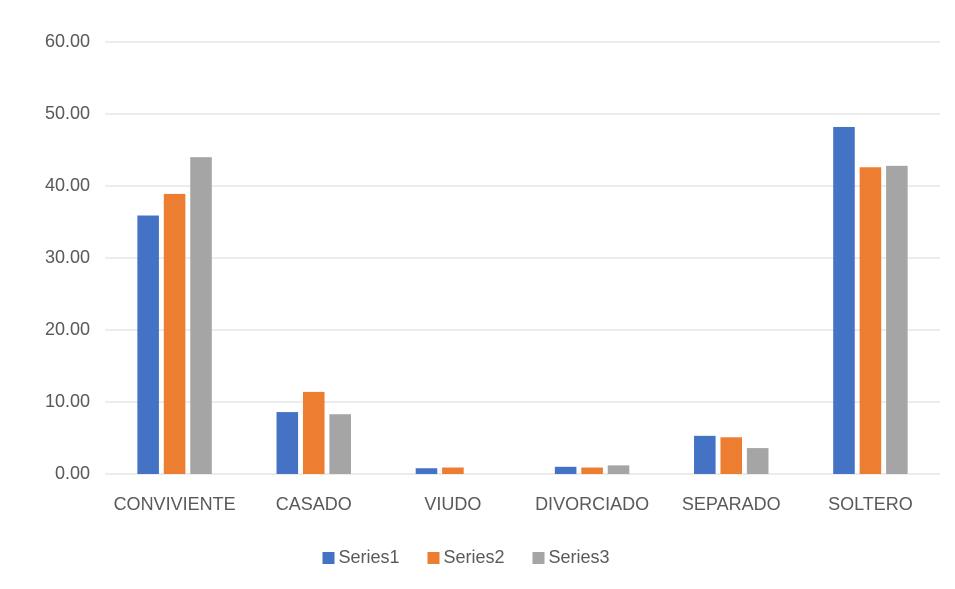  What do you see at coordinates (175, 504) in the screenshot?
I see `x-tick-label: CONVIVIENTE` at bounding box center [175, 504].